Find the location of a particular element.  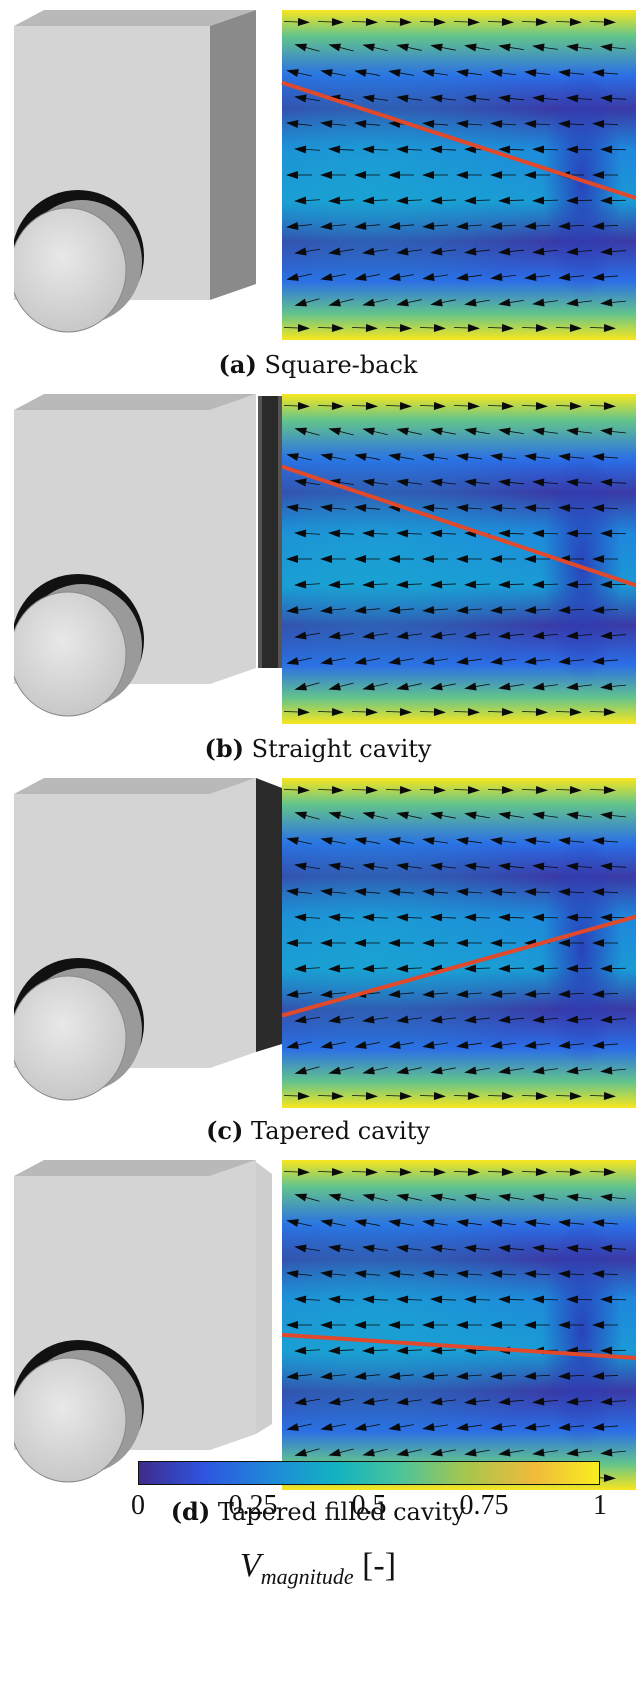

colorbar-tick-1: 1 is located at coordinates (600, 1505).